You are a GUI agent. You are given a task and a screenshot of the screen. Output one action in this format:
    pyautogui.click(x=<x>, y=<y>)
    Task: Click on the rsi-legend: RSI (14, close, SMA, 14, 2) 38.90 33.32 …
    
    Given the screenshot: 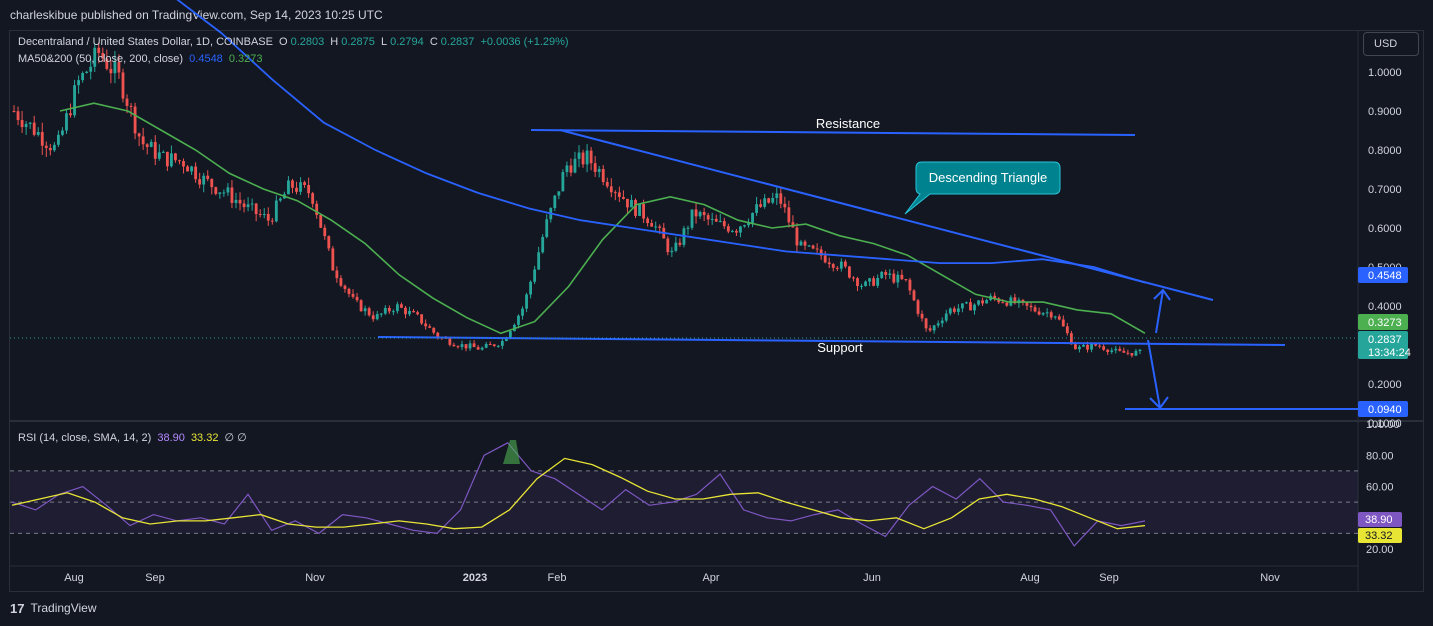 What is the action you would take?
    pyautogui.click(x=134, y=437)
    